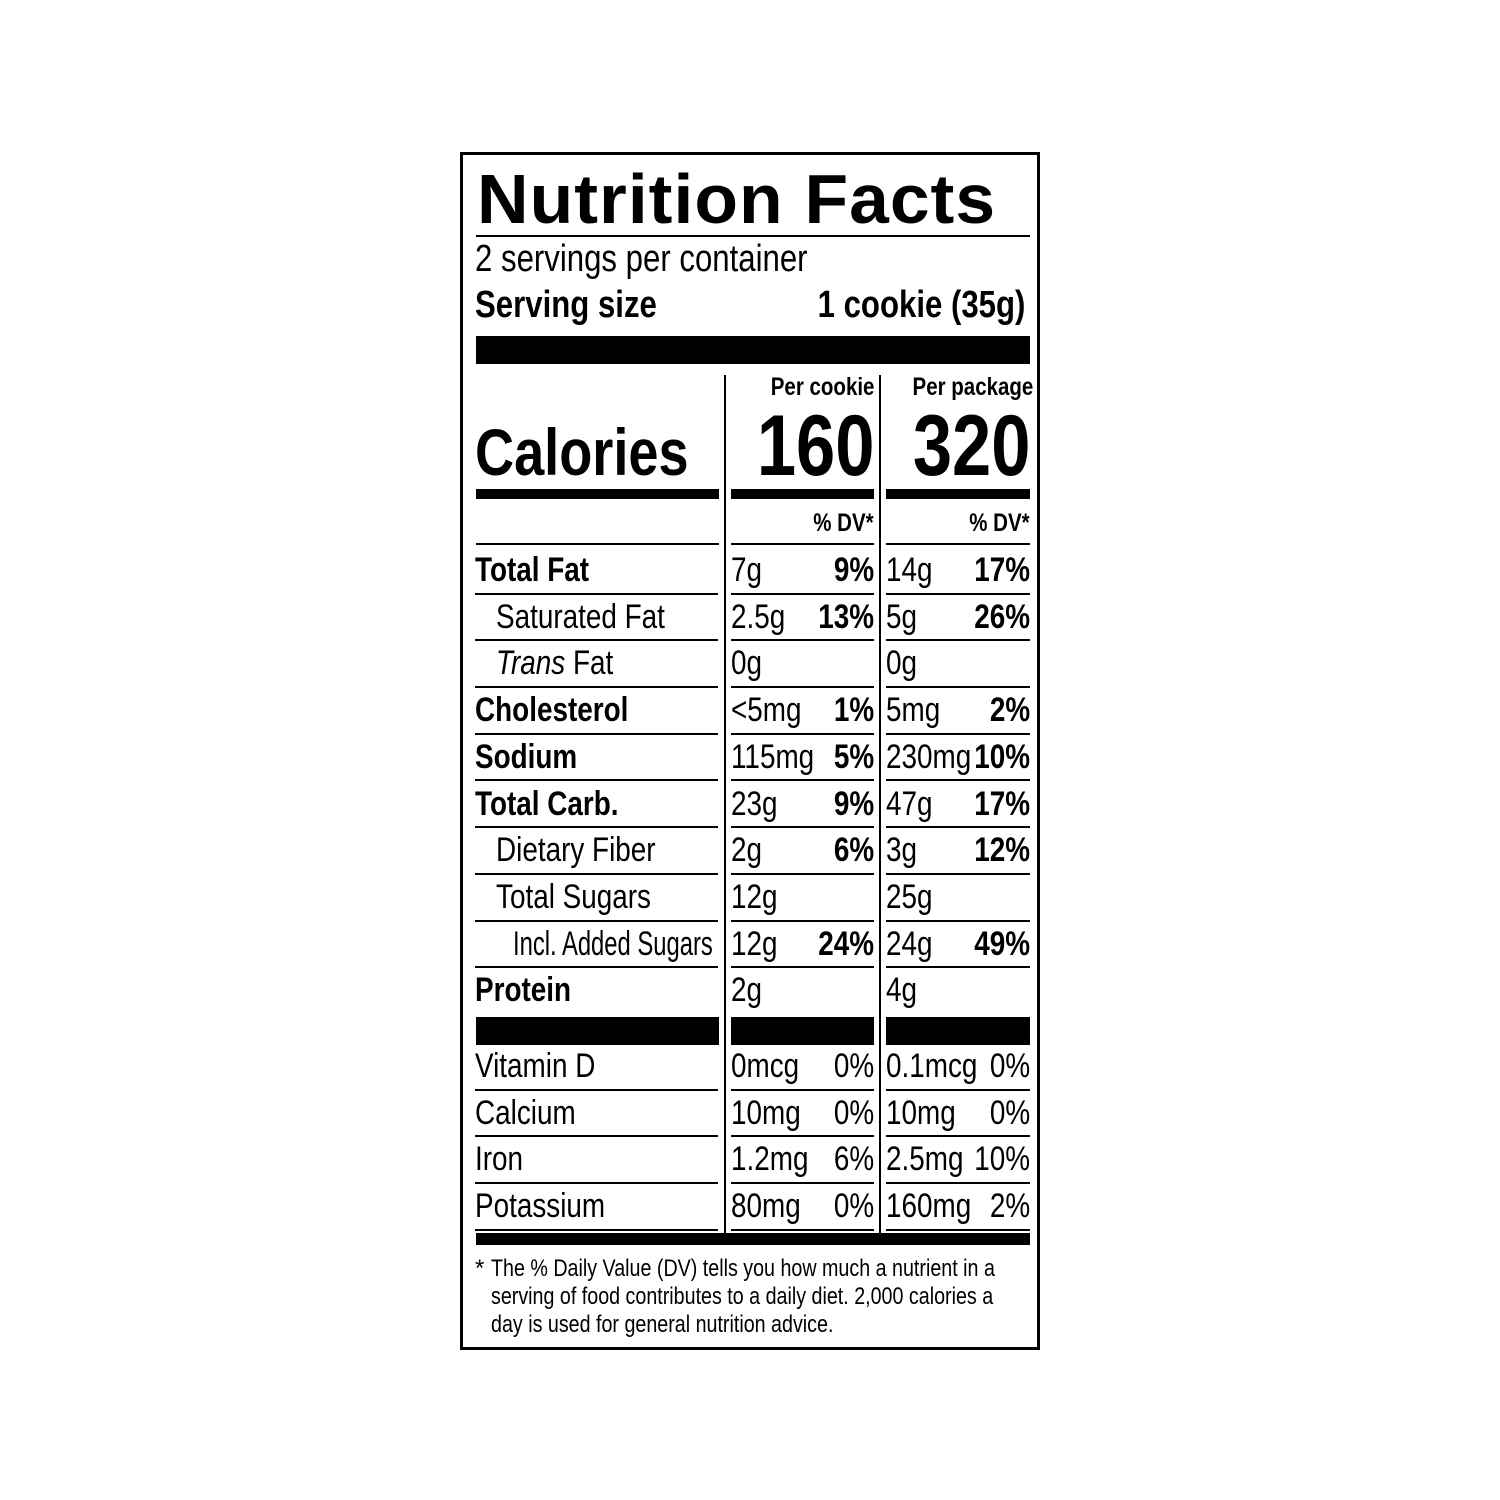 This screenshot has height=1500, width=1500. I want to click on nutrient-name-text: Iron, so click(499, 1159).